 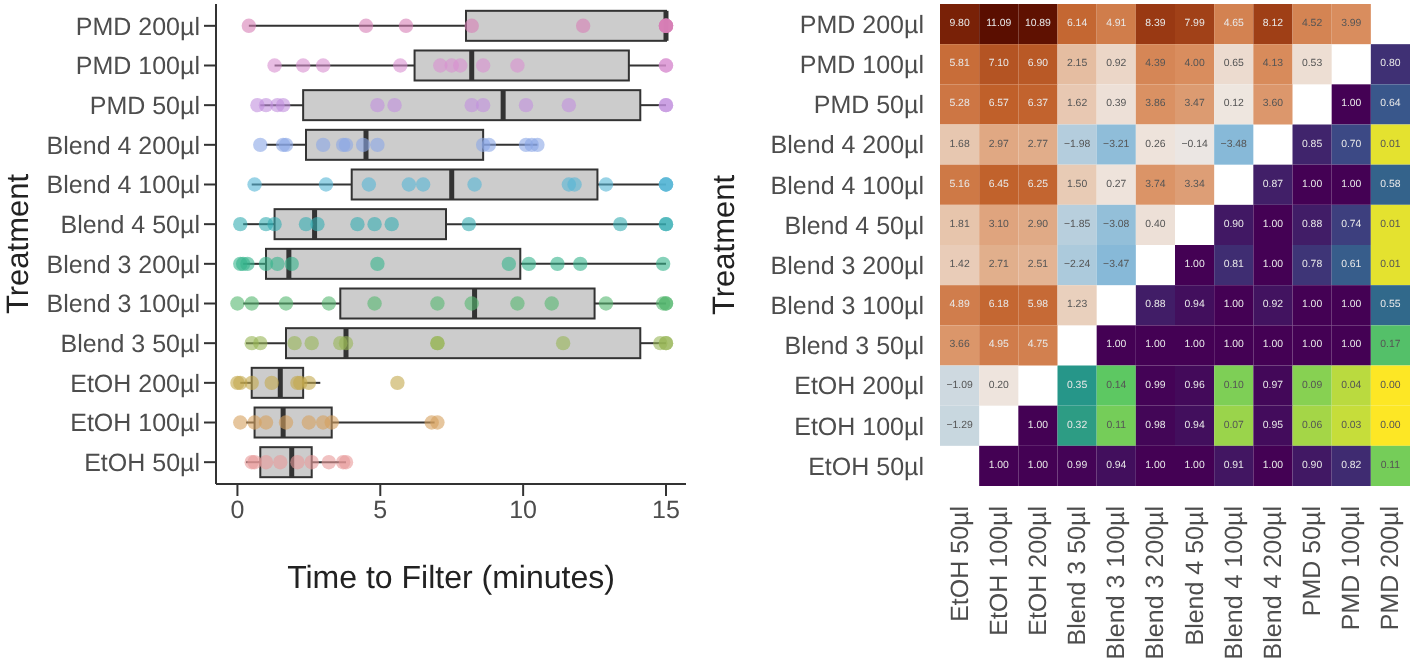 What do you see at coordinates (1351, 568) in the screenshot?
I see `x-tick-label: PMD 100µl` at bounding box center [1351, 568].